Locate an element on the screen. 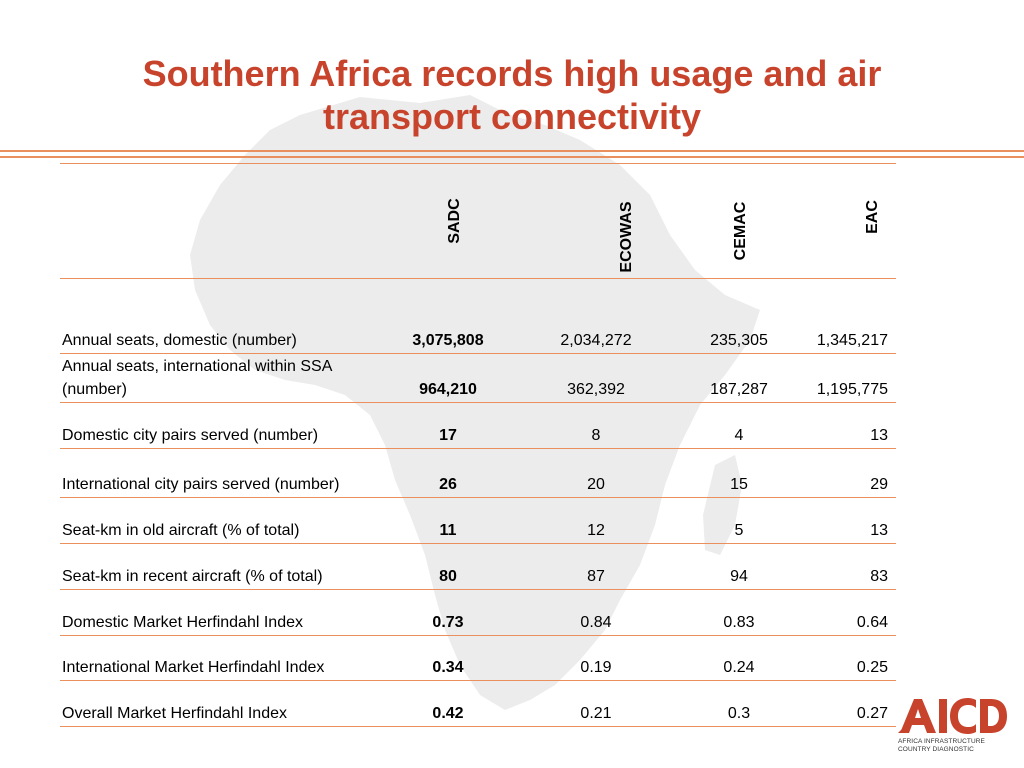 The height and width of the screenshot is (768, 1024). column-label: EAC is located at coordinates (873, 217).